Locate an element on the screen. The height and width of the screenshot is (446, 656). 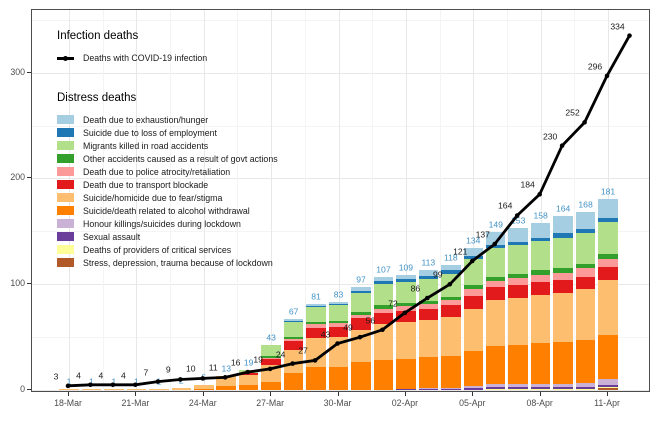
legend-item: Death due to exhaustion/hunger is located at coordinates (167, 119).